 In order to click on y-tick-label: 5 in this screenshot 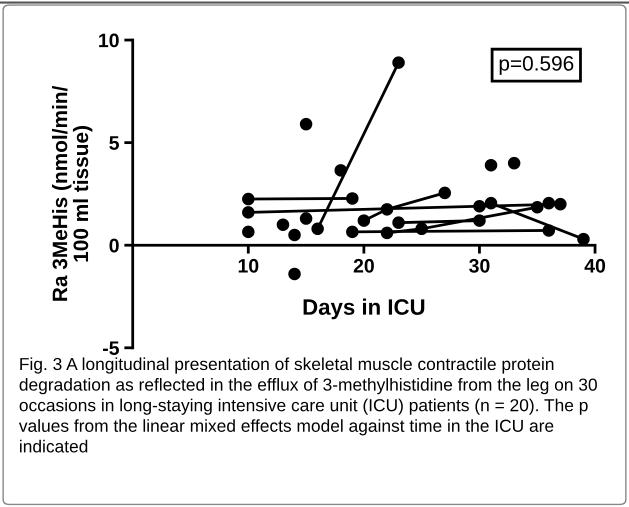, I will do `click(114, 143)`.